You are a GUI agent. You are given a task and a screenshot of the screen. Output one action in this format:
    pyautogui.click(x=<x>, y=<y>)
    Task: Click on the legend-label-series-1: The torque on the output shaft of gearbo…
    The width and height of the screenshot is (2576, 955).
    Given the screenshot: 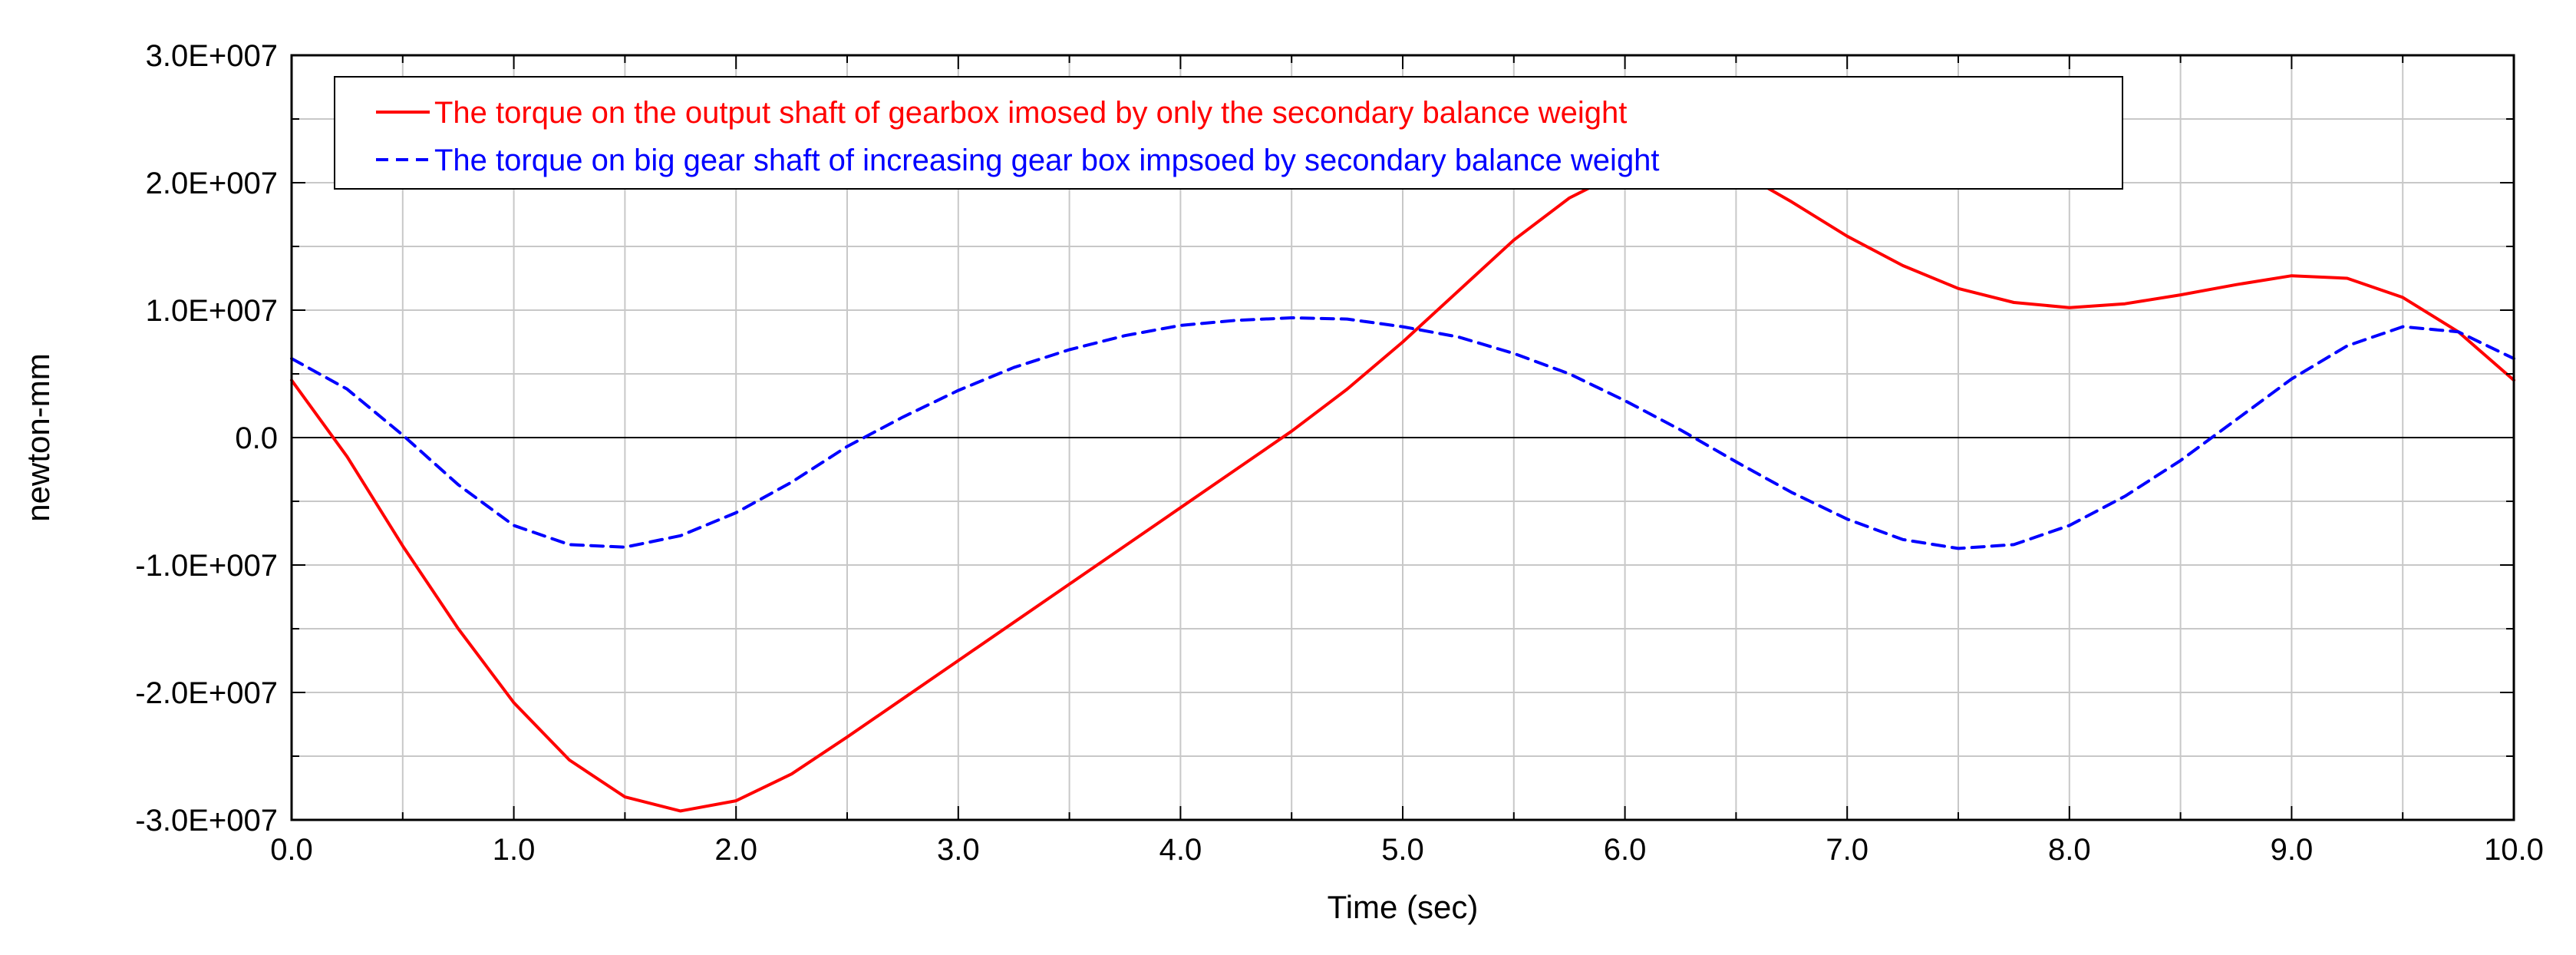 What is the action you would take?
    pyautogui.click(x=1030, y=113)
    